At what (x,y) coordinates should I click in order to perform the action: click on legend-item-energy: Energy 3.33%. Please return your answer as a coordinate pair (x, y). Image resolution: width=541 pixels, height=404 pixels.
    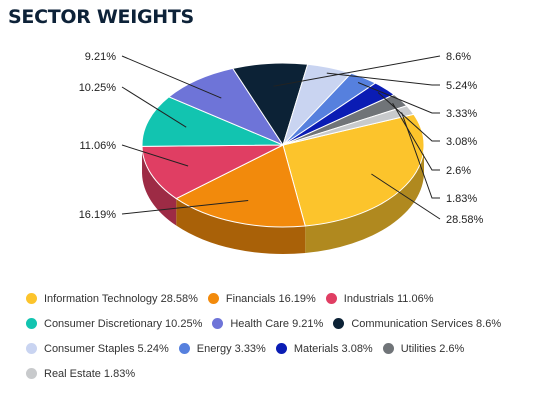
    Looking at the image, I should click on (222, 348).